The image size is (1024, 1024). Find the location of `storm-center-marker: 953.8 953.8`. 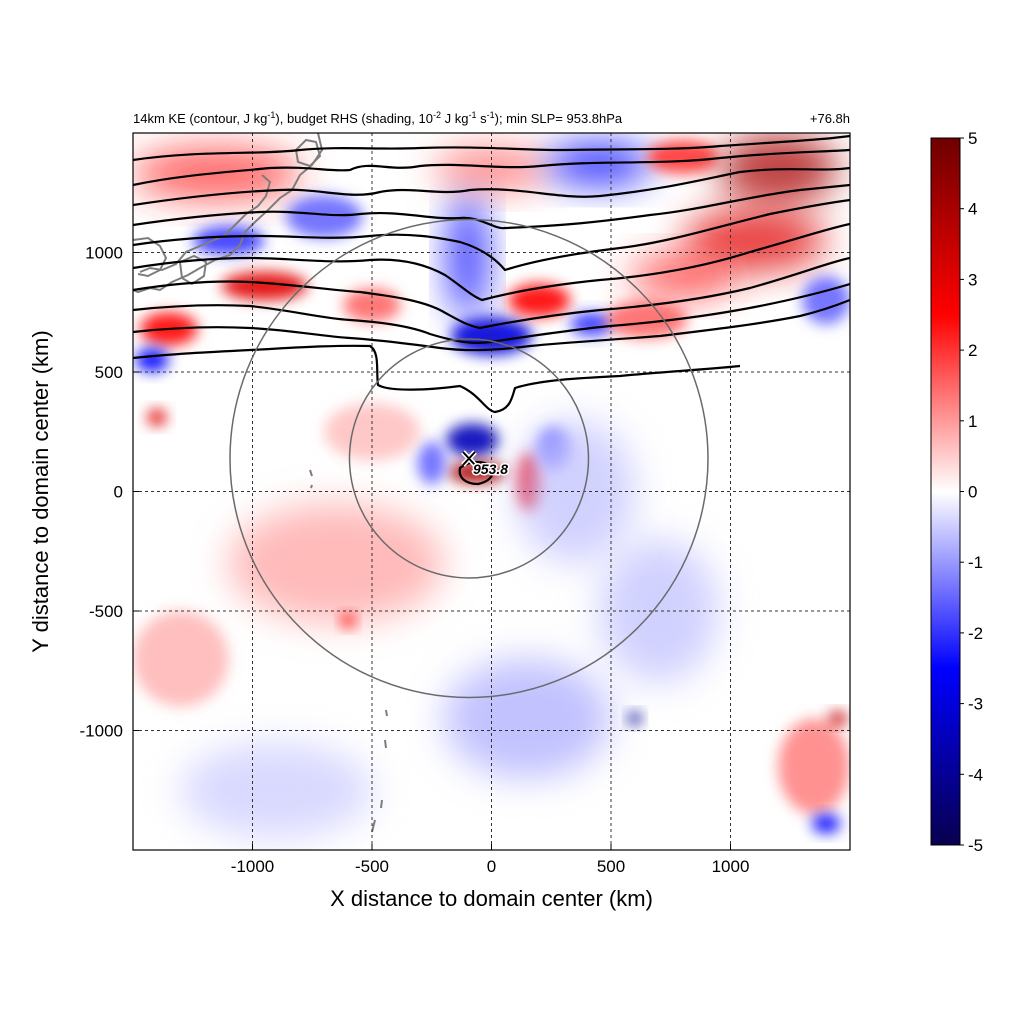

storm-center-marker: 953.8 953.8 is located at coordinates (485, 464).